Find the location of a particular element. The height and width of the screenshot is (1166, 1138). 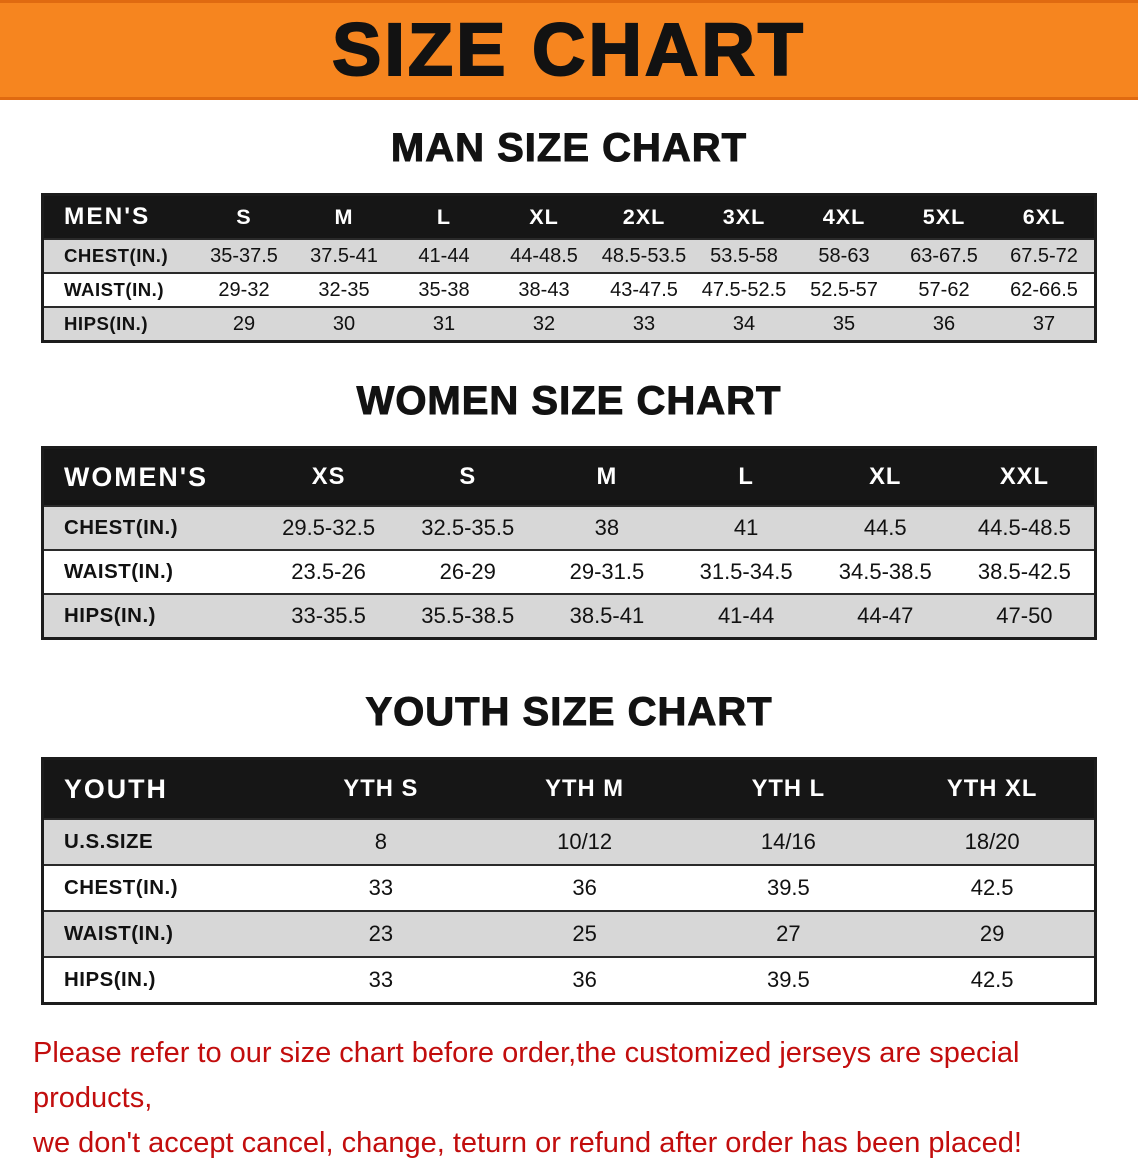

size-value: 37.5-41 is located at coordinates (344, 255).